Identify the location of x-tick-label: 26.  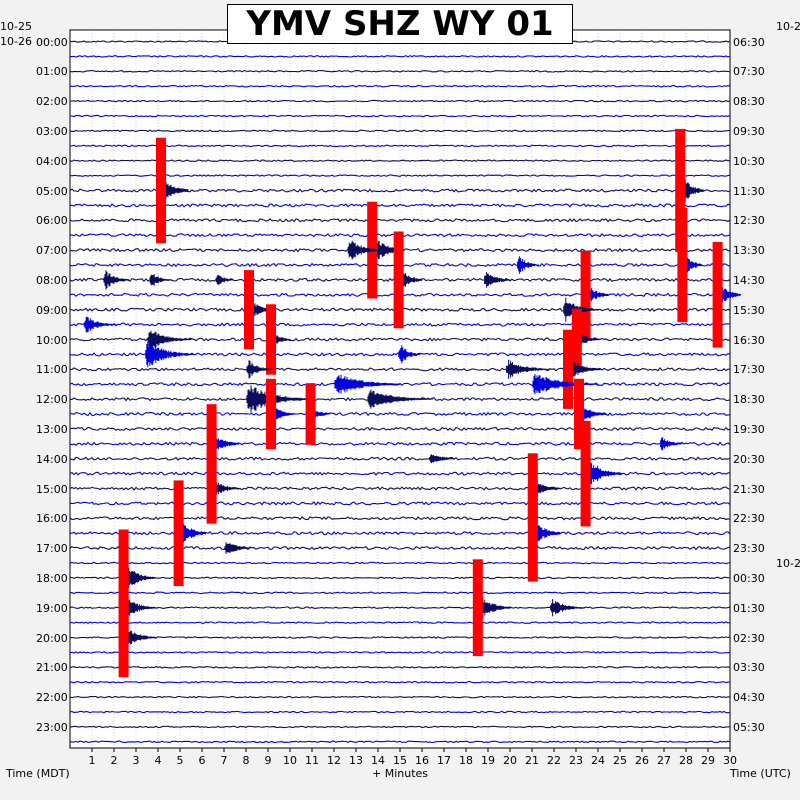
(642, 760).